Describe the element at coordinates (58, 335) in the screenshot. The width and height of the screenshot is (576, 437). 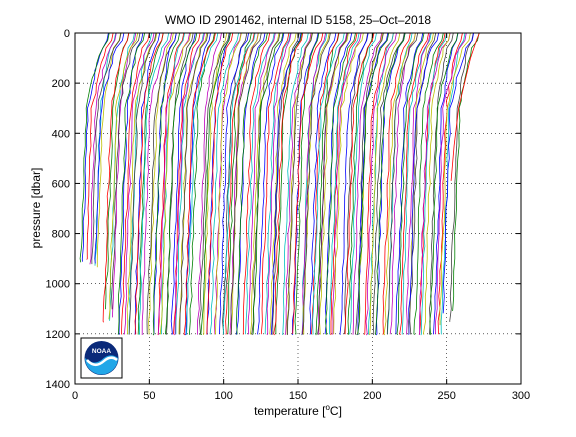
I see `y-tick-label-6: 1200` at that location.